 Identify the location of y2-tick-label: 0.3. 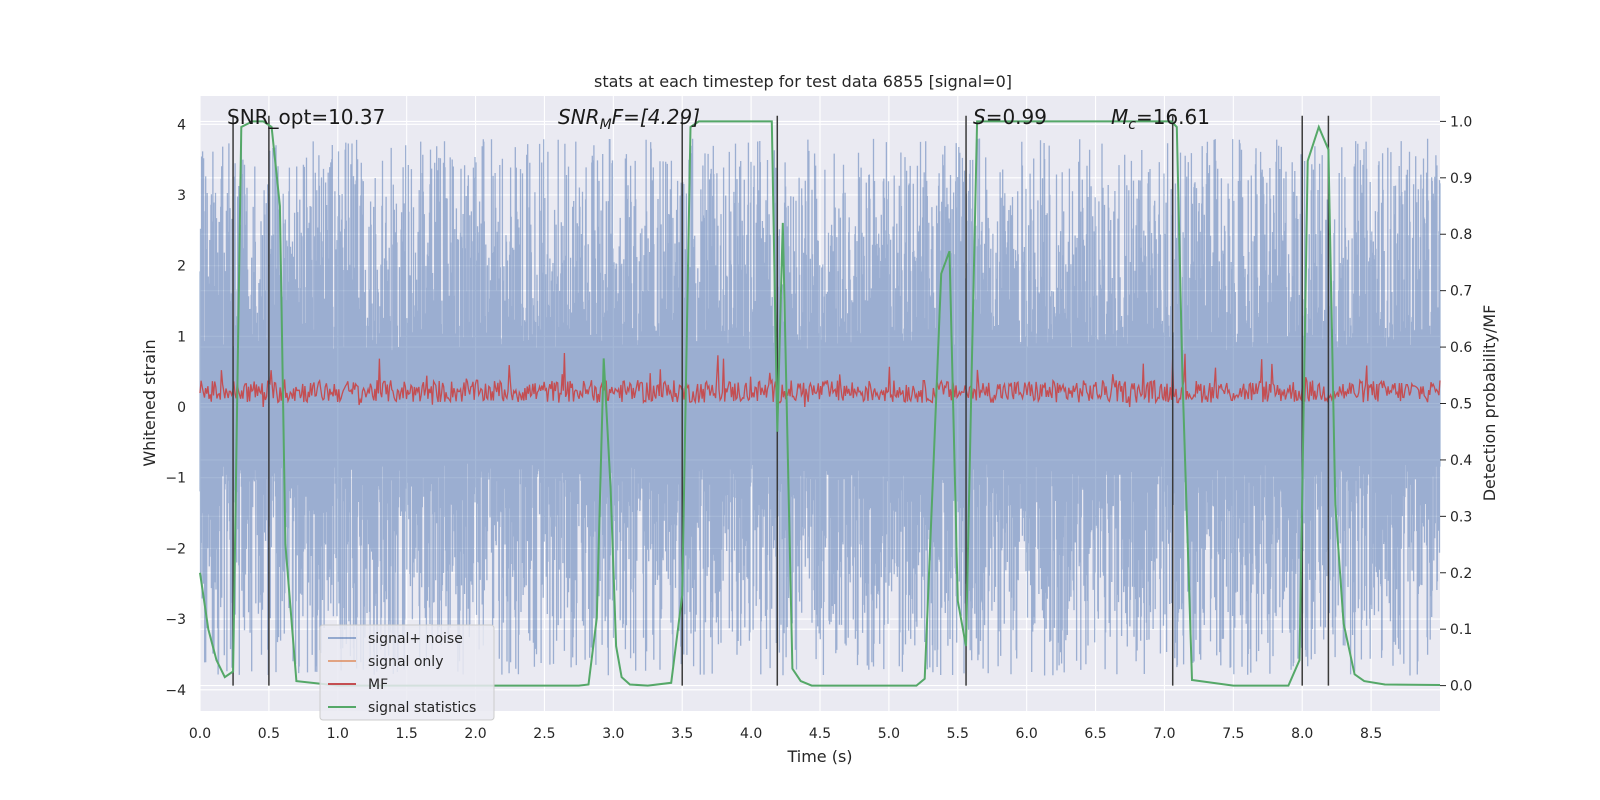
(1461, 517).